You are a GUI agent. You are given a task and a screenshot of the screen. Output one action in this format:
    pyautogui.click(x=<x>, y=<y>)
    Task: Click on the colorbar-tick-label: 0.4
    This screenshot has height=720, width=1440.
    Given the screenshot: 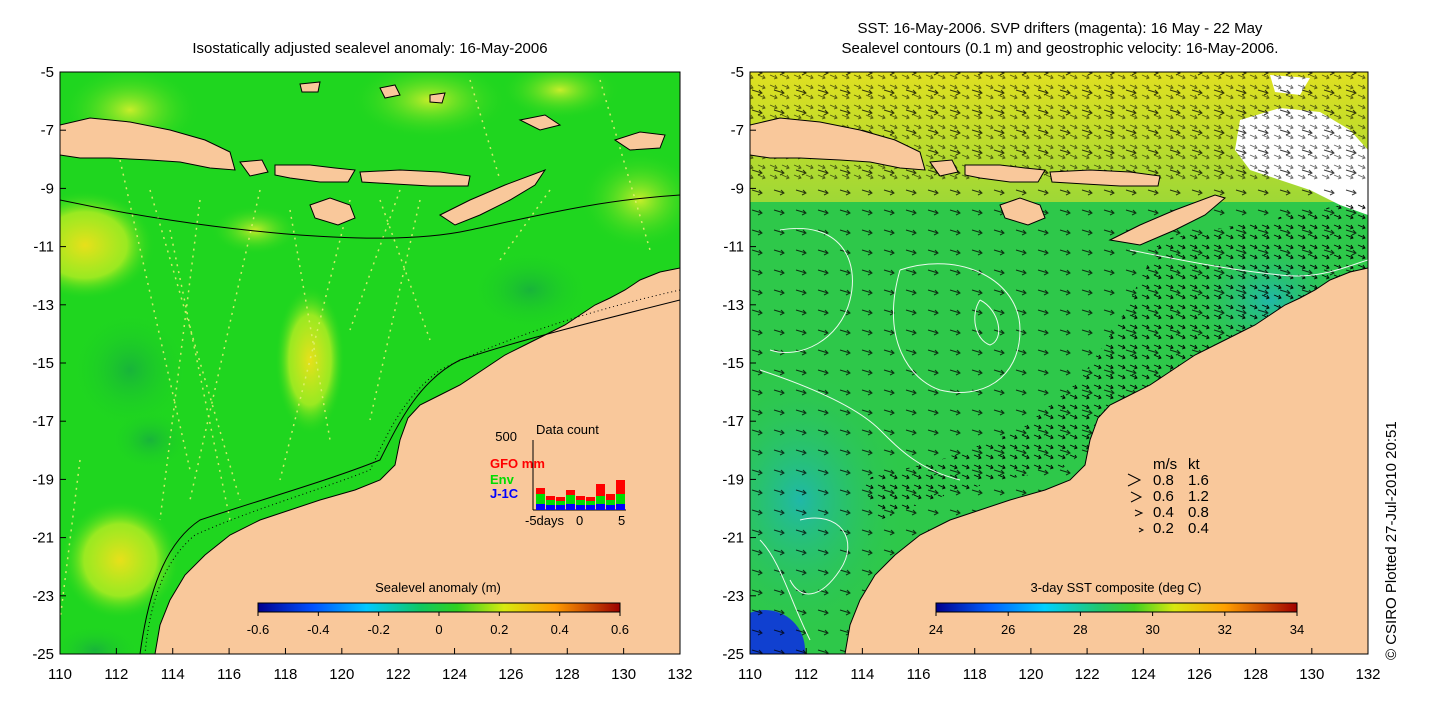 What is the action you would take?
    pyautogui.click(x=560, y=629)
    